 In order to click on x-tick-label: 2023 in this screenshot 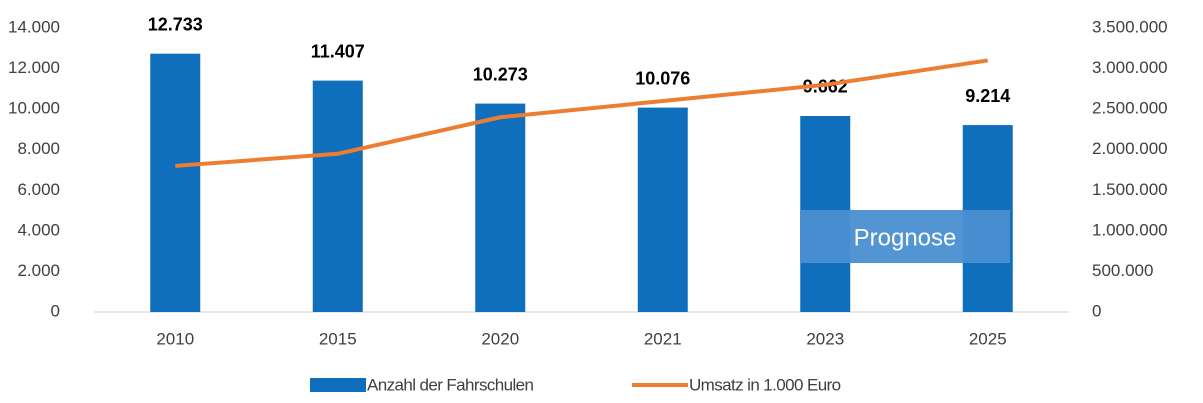, I will do `click(825, 338)`.